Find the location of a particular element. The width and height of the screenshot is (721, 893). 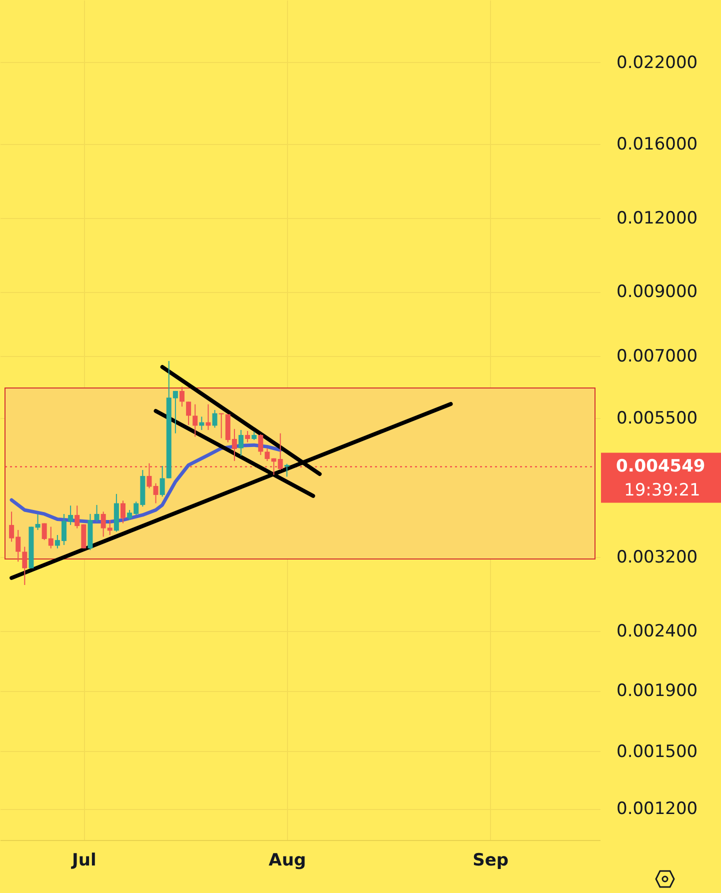

y-tick-label: 0.005500 is located at coordinates (657, 418).